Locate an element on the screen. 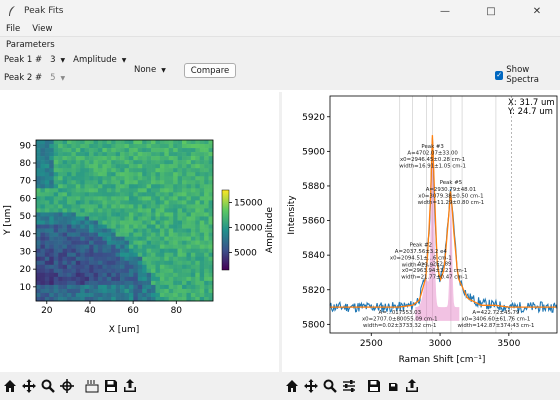  heatmap-cells is located at coordinates (125, 221).